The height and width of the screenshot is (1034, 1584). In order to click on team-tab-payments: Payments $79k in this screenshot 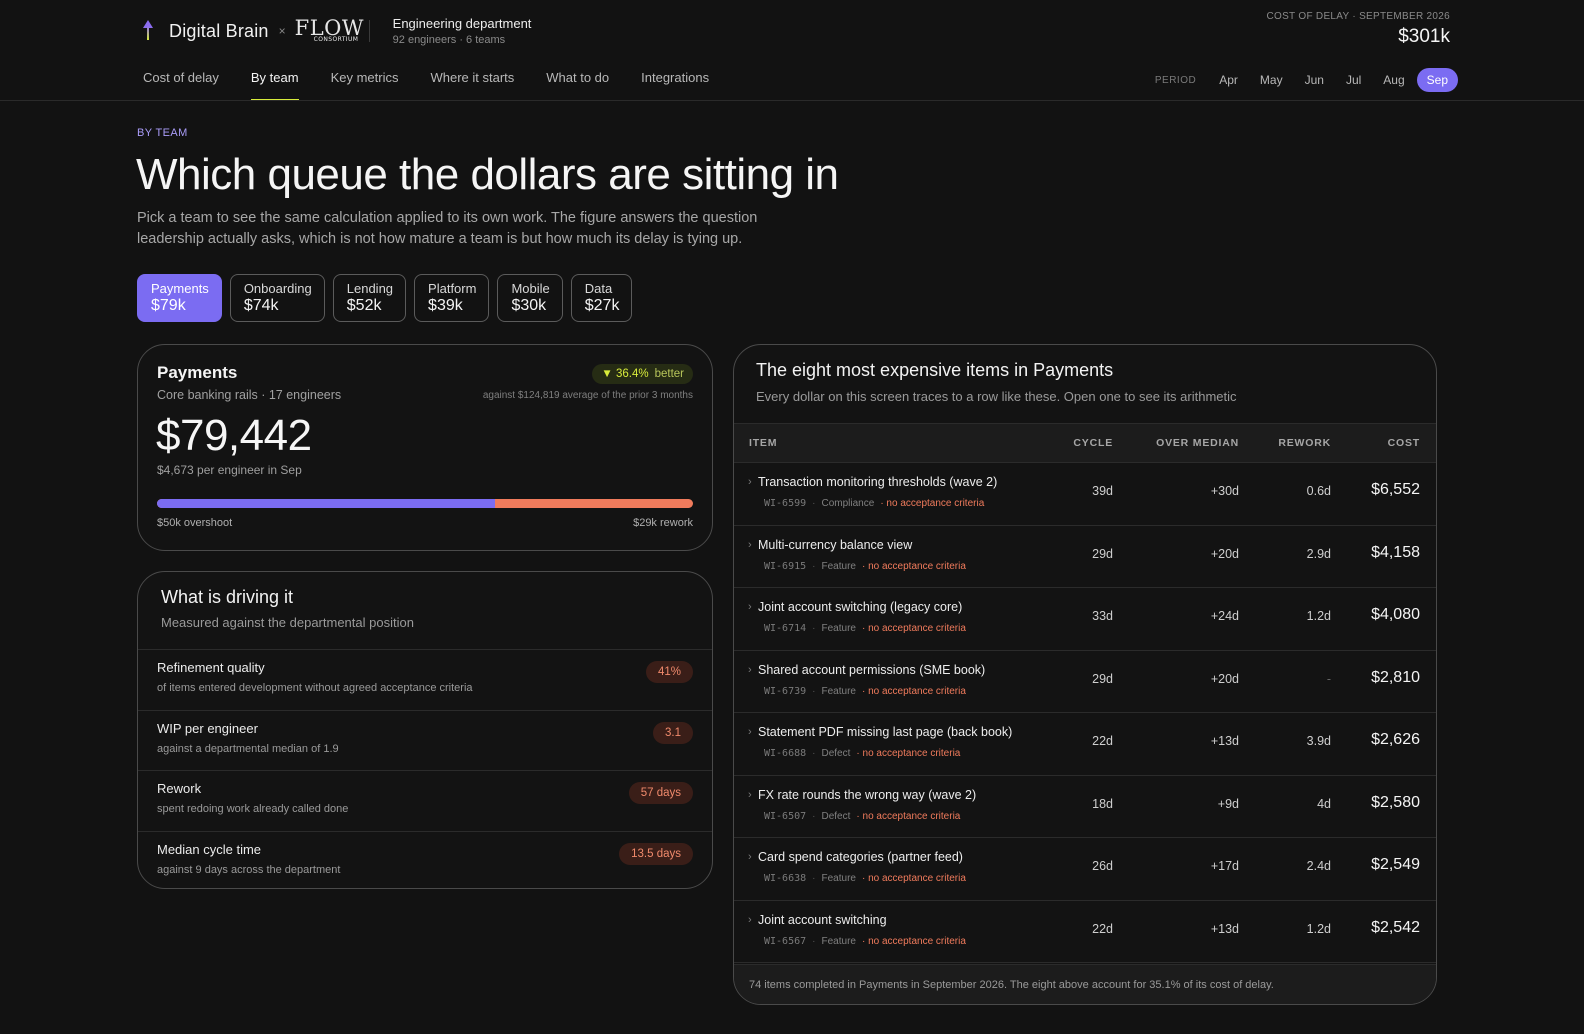, I will do `click(179, 298)`.